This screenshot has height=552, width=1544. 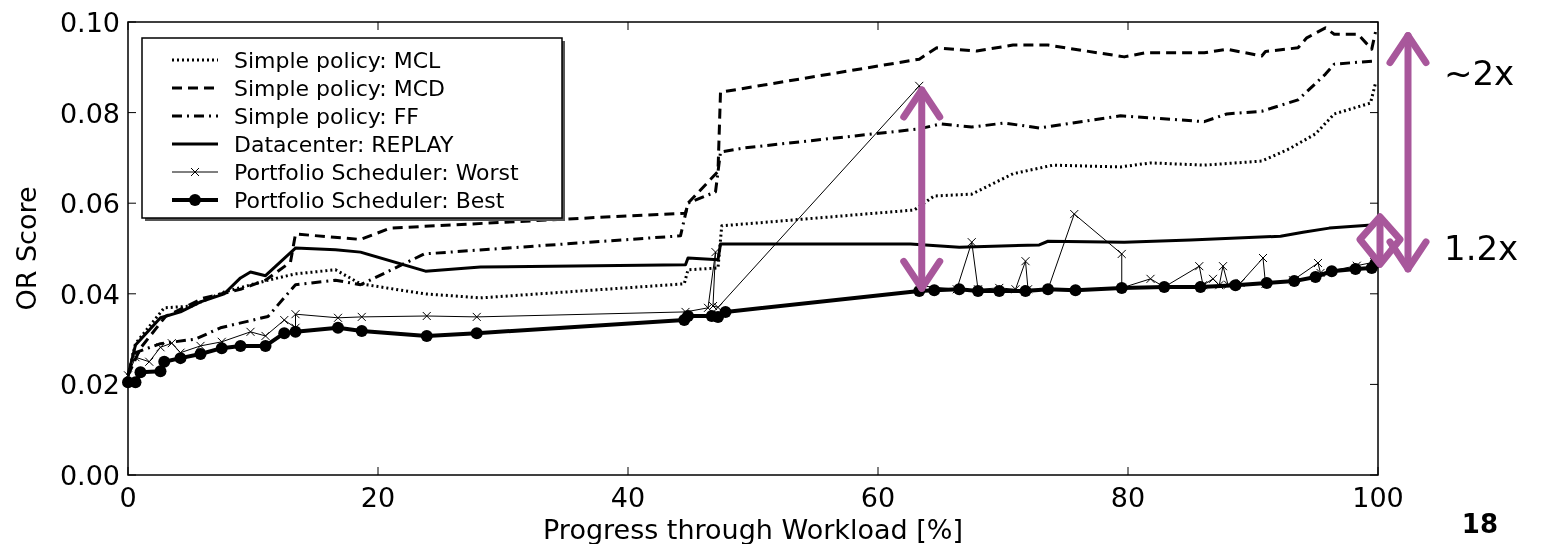 What do you see at coordinates (89, 385) in the screenshot?
I see `y-tick-label: 0.02` at bounding box center [89, 385].